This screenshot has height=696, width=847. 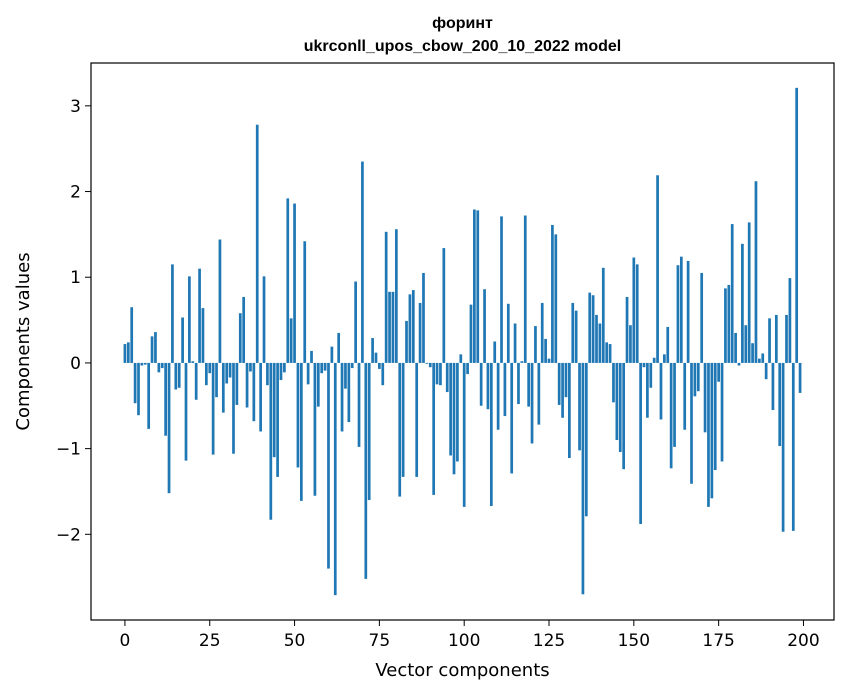 What do you see at coordinates (75, 364) in the screenshot?
I see `y-tick-label: 0` at bounding box center [75, 364].